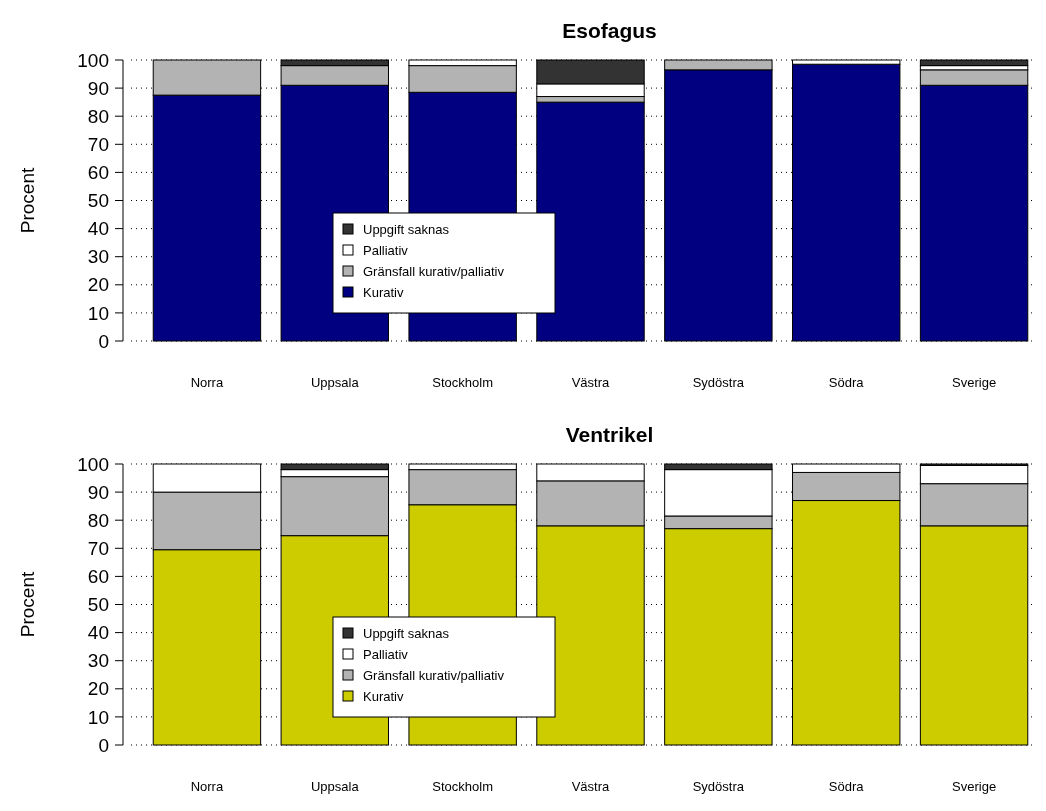  What do you see at coordinates (609, 434) in the screenshot?
I see `chart-title: Ventrikel` at bounding box center [609, 434].